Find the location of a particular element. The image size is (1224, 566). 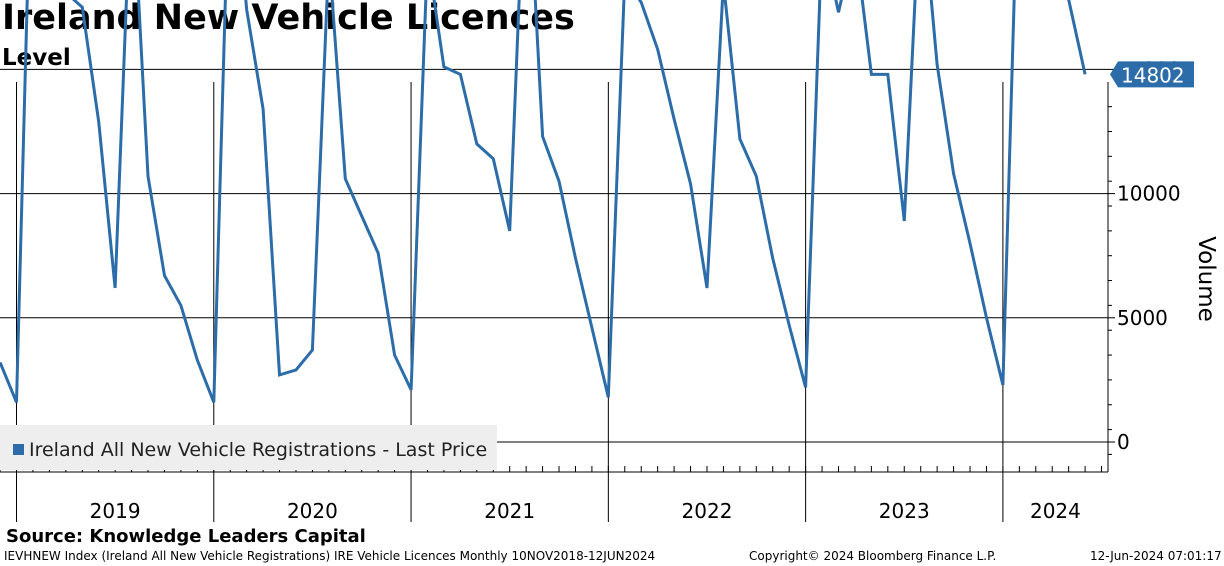

chart-subtitle: Level is located at coordinates (36, 58).